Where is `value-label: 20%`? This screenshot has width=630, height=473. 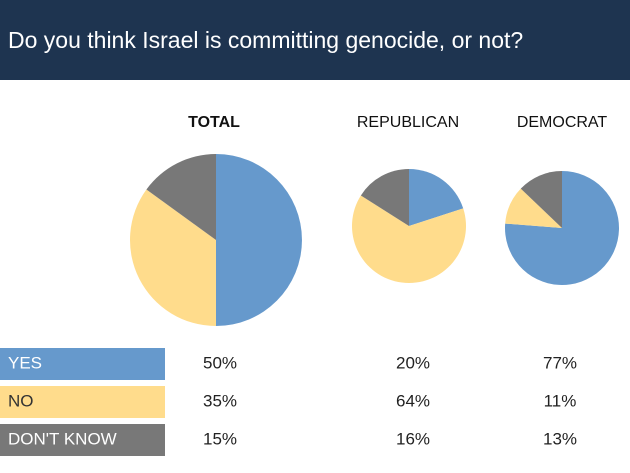 value-label: 20% is located at coordinates (413, 362).